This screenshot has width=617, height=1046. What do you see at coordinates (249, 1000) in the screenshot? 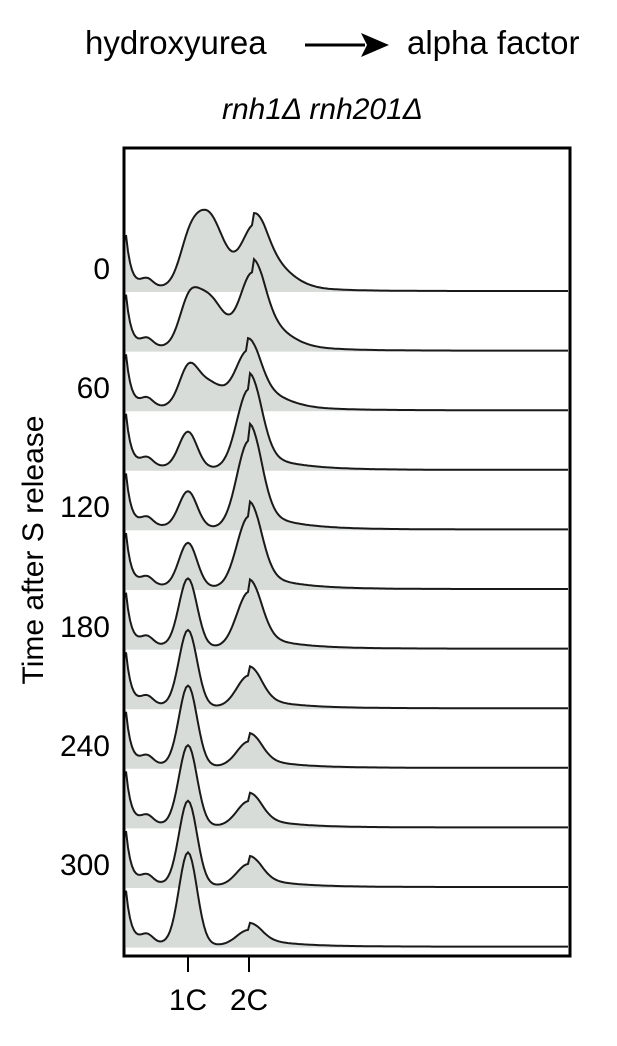
I see `x-tick-label: 2C` at bounding box center [249, 1000].